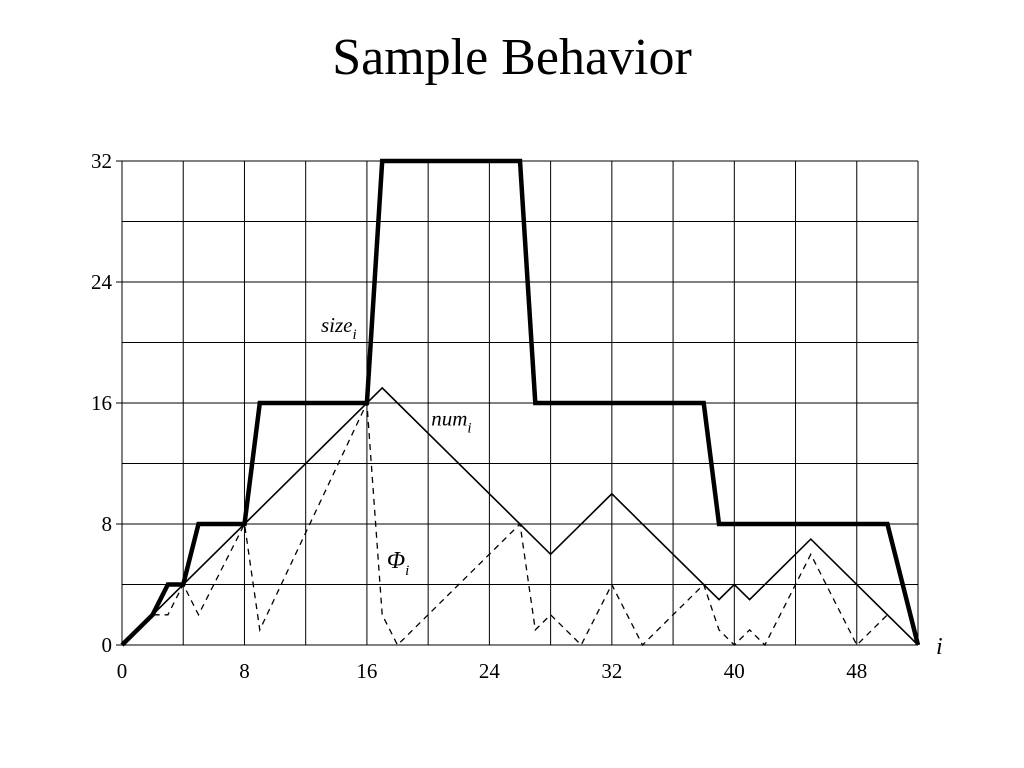  Describe the element at coordinates (244, 671) in the screenshot. I see `x-tick-label: 8` at that location.